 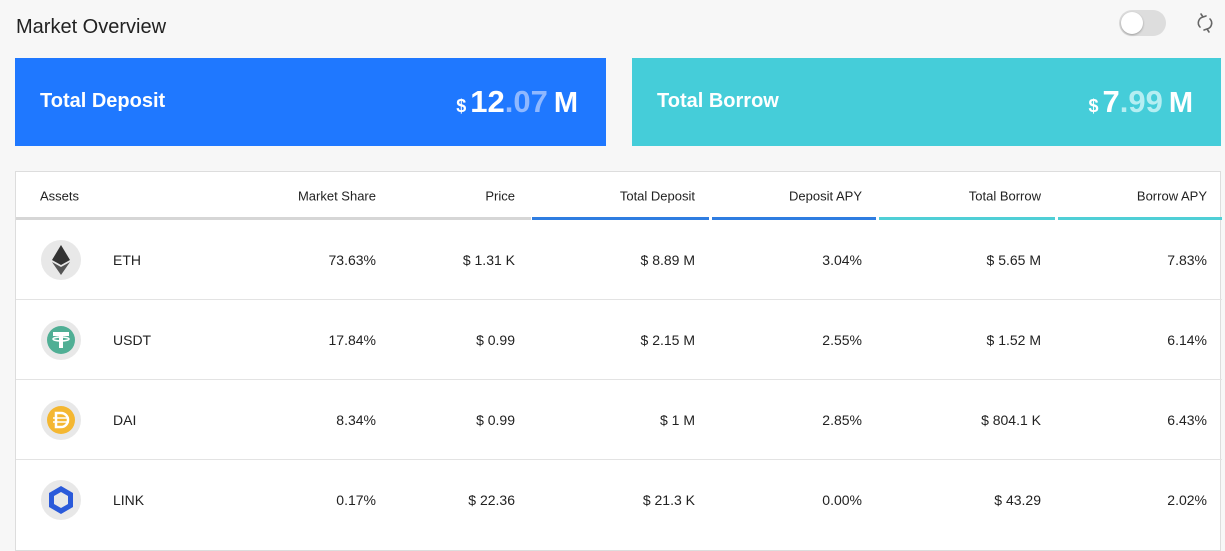 I want to click on table-cell: $ 1.52 M, so click(x=1013, y=340).